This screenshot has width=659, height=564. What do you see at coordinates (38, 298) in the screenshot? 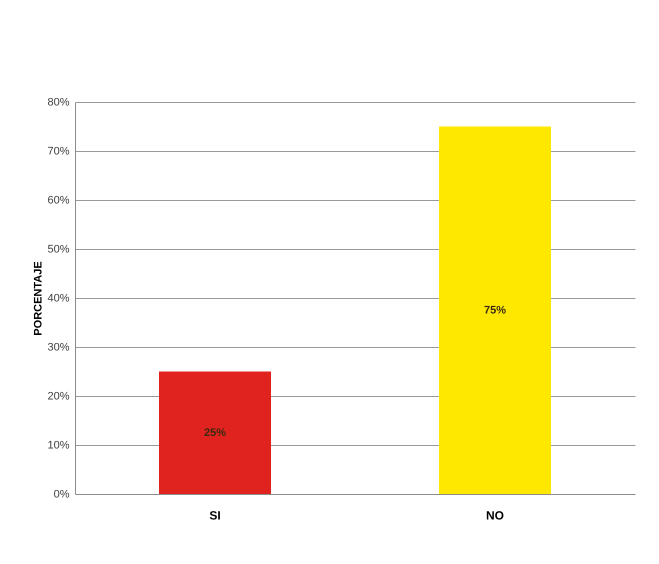
I see `y-axis-title: PORCENTAJE` at bounding box center [38, 298].